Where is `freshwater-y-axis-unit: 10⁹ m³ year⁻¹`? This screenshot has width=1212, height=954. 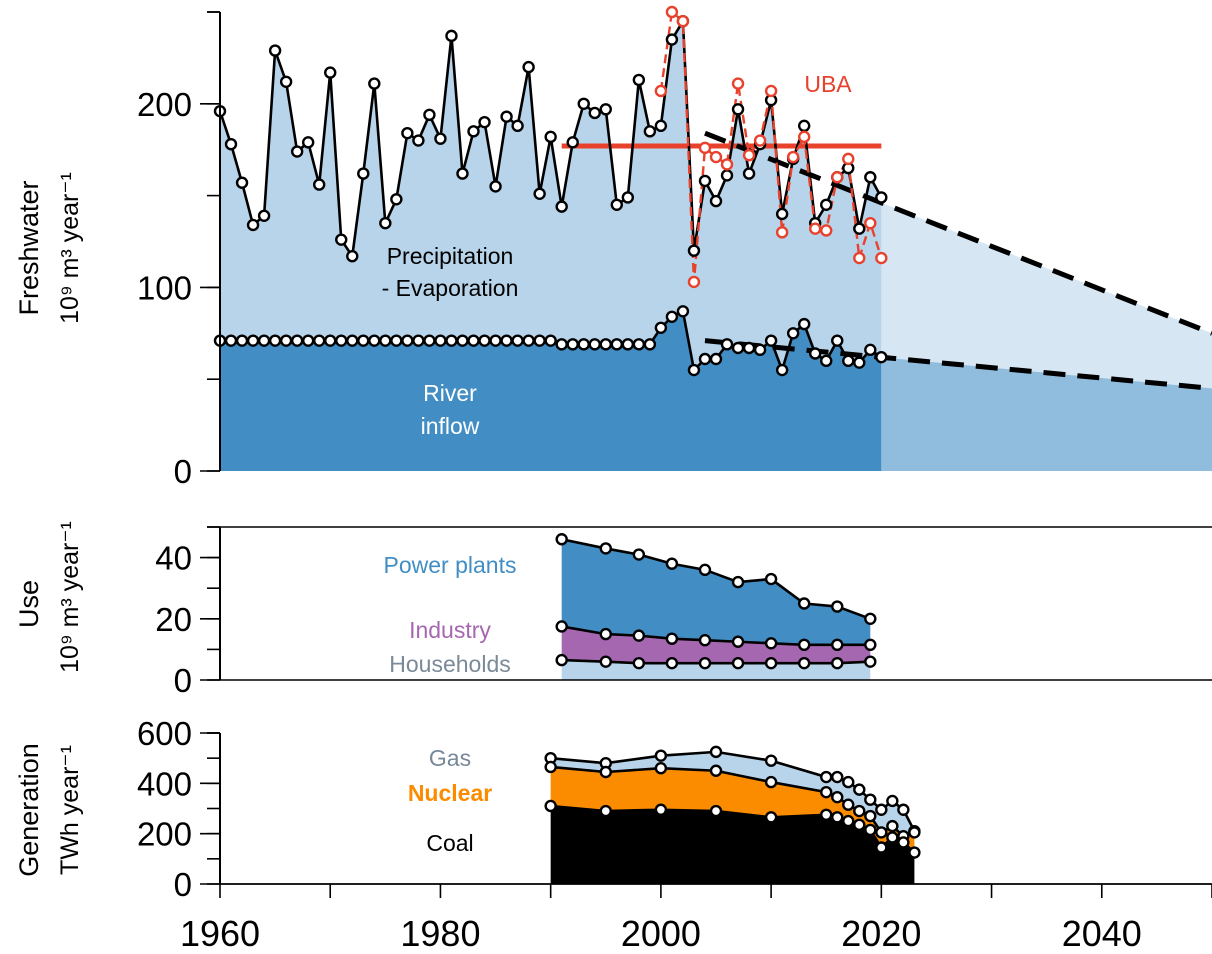
freshwater-y-axis-unit: 10⁹ m³ year⁻¹ is located at coordinates (70, 248).